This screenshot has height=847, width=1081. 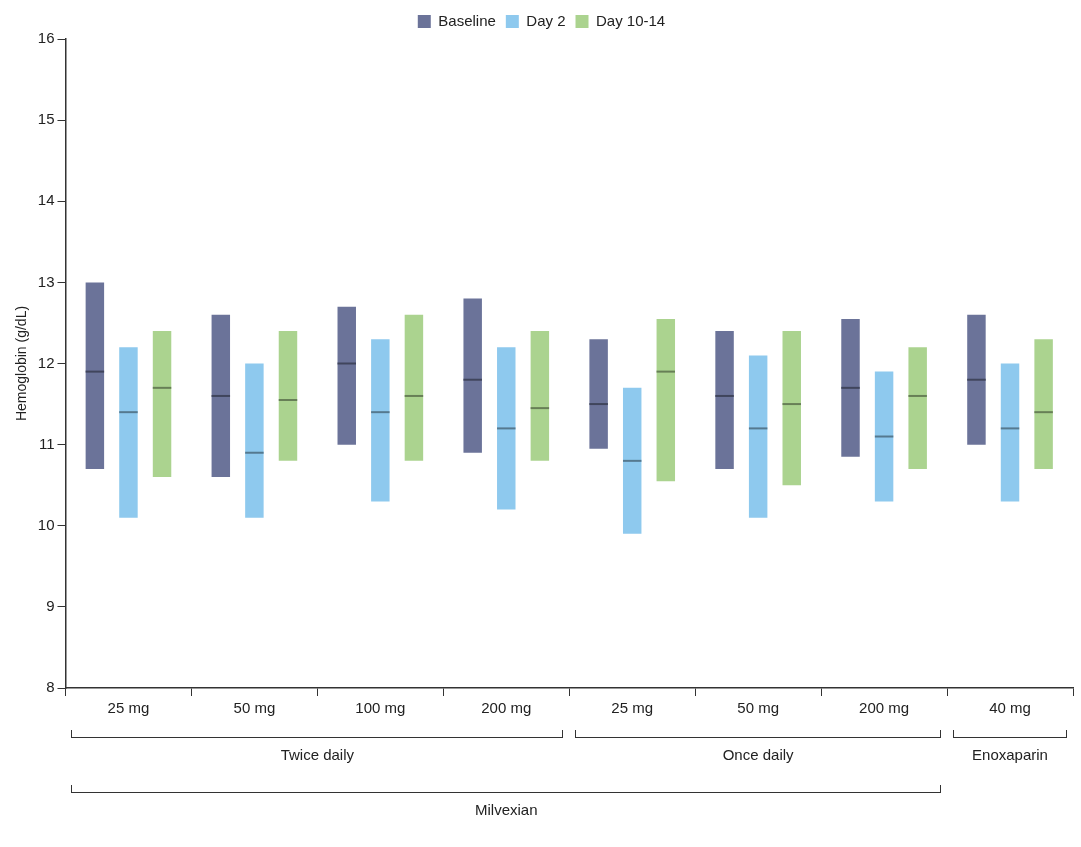 I want to click on y-tick-label: 8, so click(x=50, y=687).